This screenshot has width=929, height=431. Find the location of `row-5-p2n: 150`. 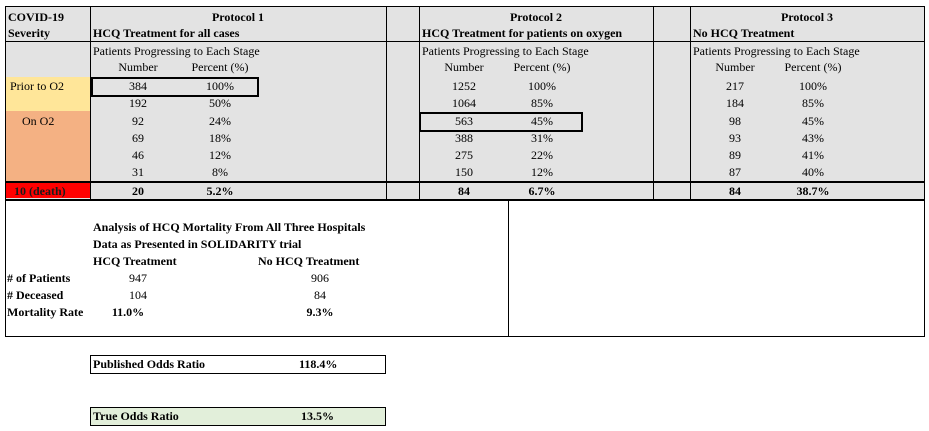

row-5-p2n: 150 is located at coordinates (464, 172).